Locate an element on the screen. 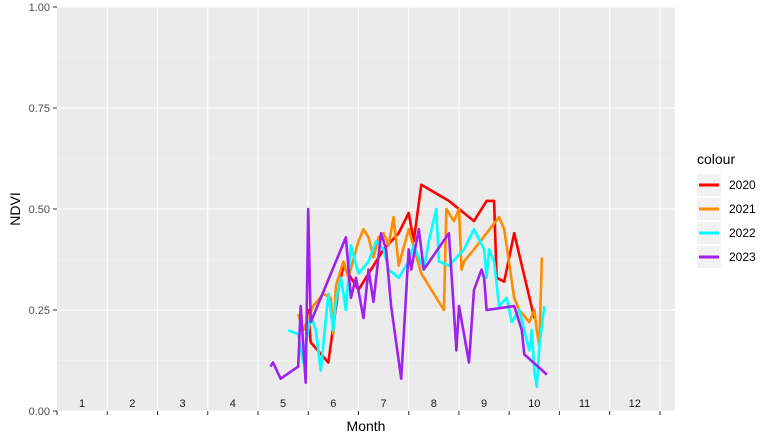 The width and height of the screenshot is (773, 442). series-line-2020 is located at coordinates (420, 273).